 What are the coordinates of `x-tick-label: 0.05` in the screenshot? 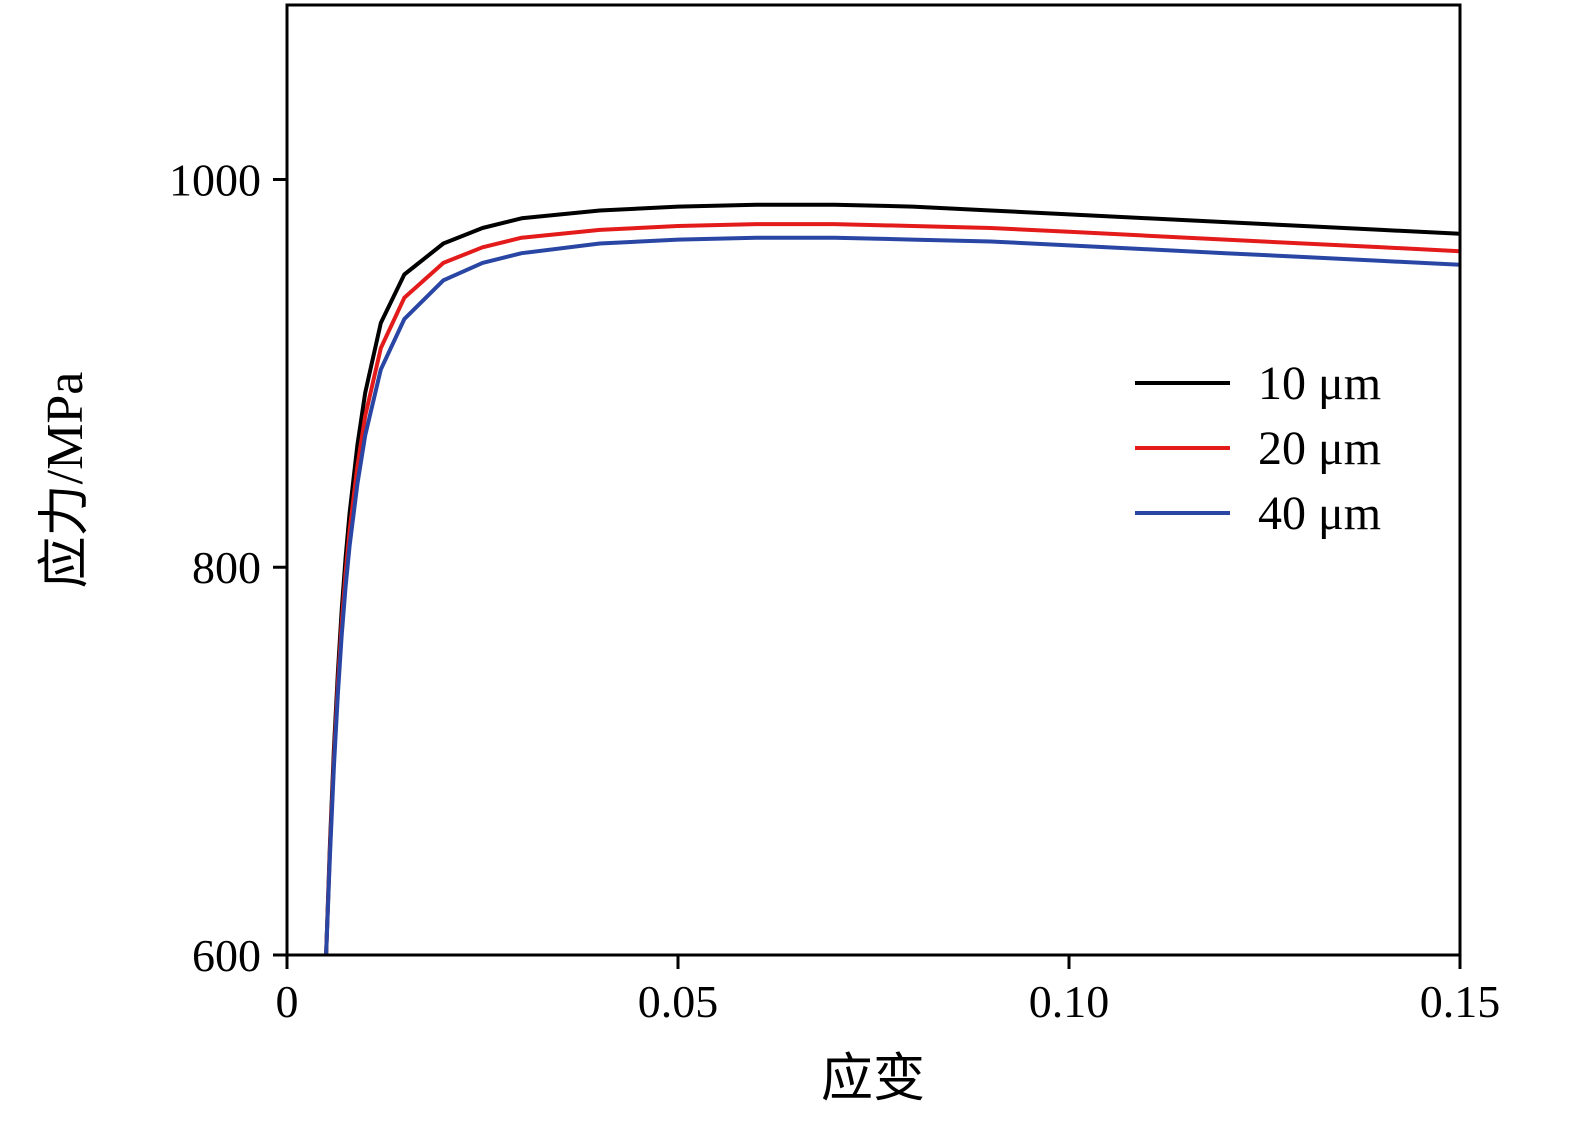 It's located at (678, 1001).